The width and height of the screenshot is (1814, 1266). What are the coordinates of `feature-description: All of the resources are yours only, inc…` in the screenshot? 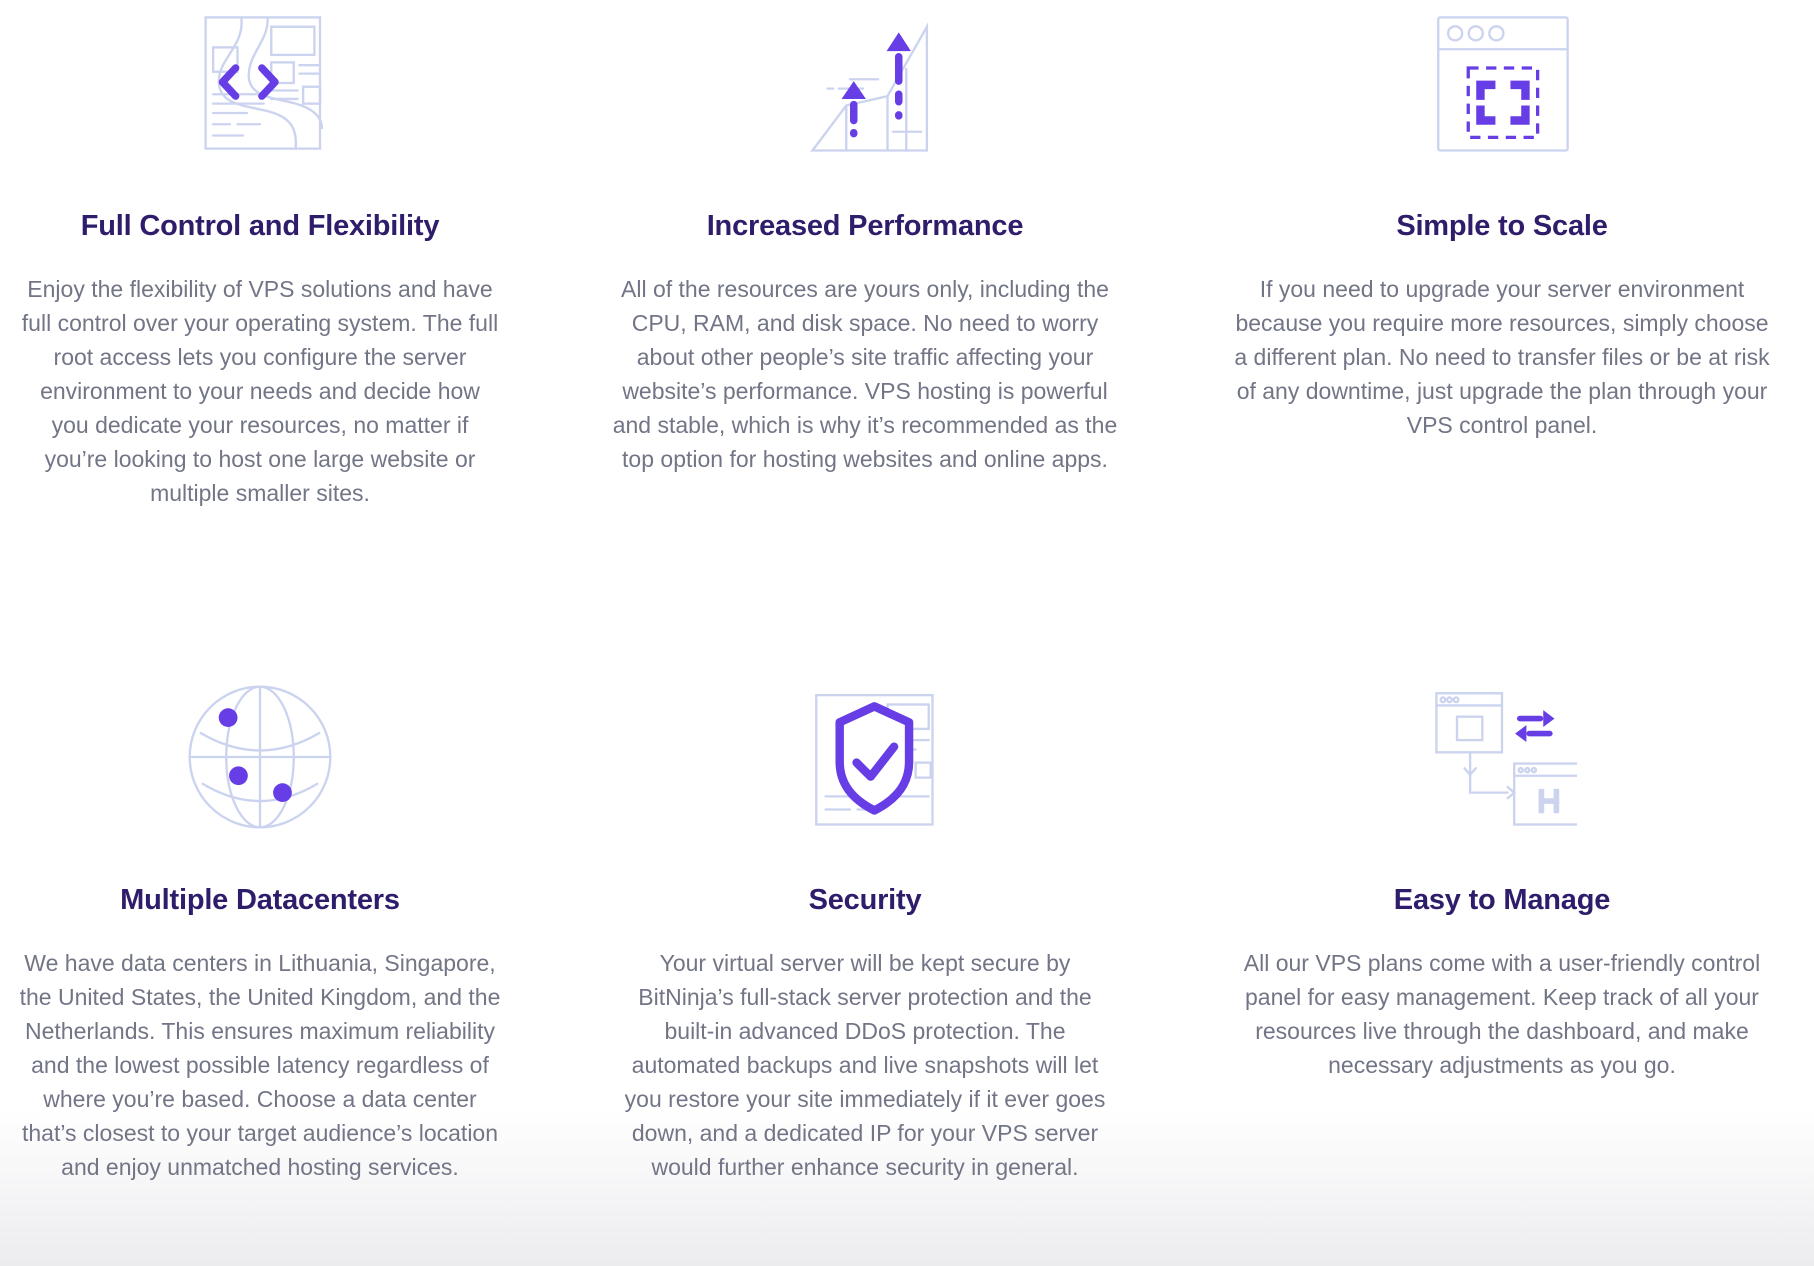 It's located at (865, 374).